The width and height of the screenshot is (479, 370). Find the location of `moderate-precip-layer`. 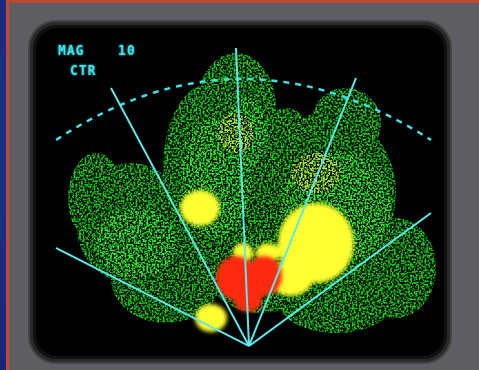

moderate-precip-layer is located at coordinates (267, 261).